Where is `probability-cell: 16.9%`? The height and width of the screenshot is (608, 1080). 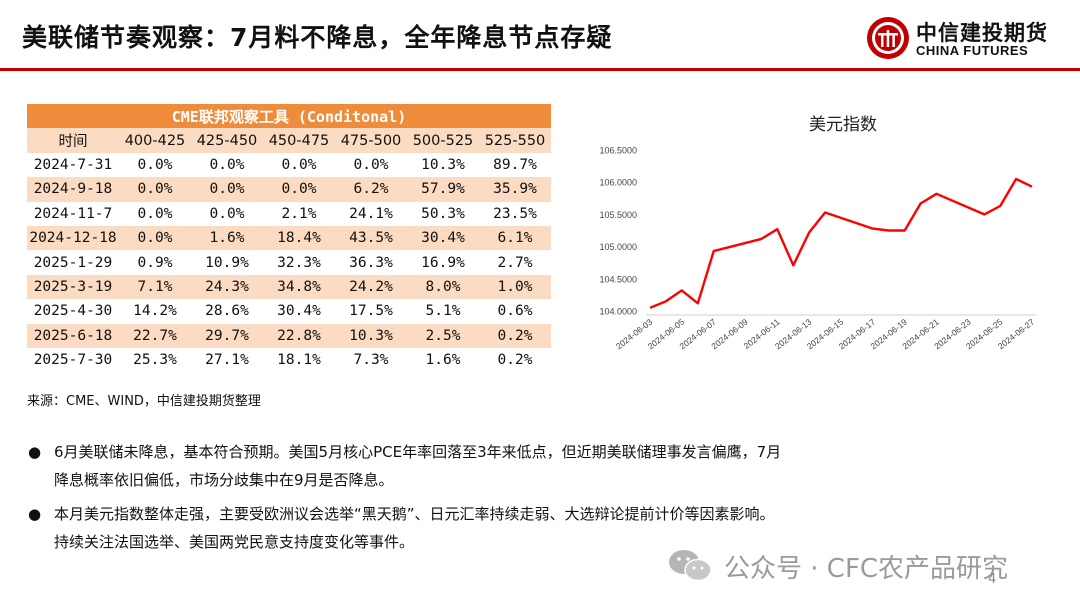
probability-cell: 16.9% is located at coordinates (443, 262).